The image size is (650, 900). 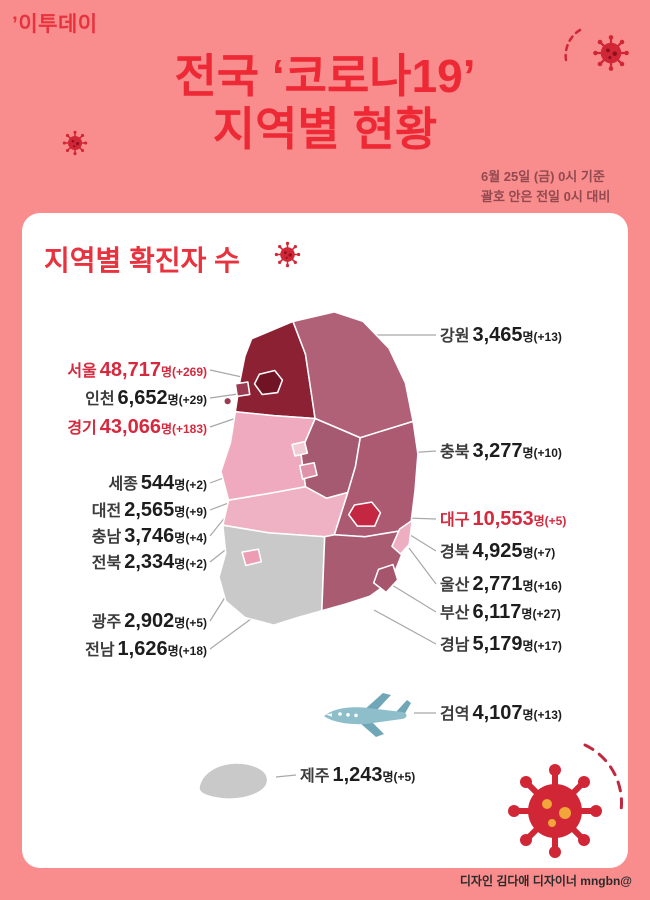 I want to click on region-name: 충남, so click(x=106, y=537).